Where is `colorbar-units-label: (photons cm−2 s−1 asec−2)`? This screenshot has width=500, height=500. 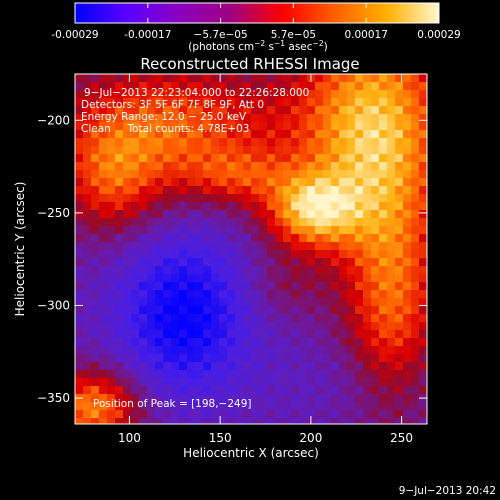 colorbar-units-label: (photons cm−2 s−1 asec−2) is located at coordinates (257, 46).